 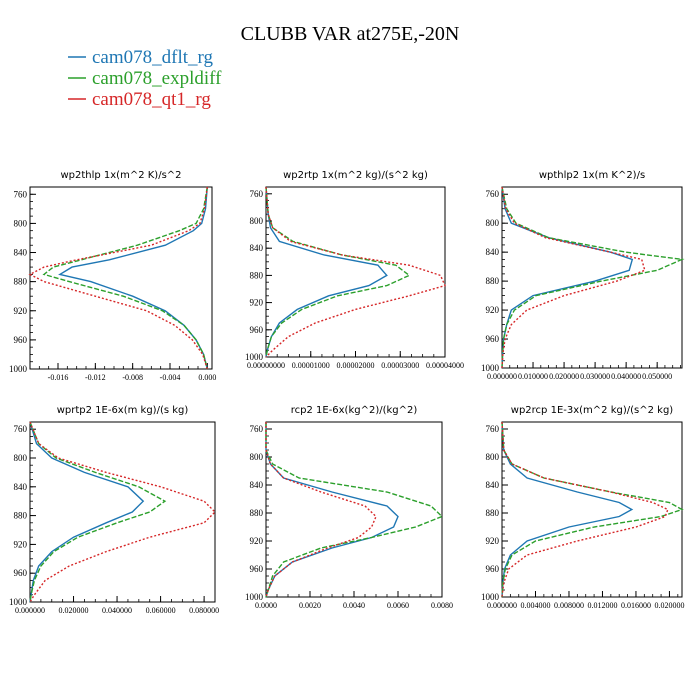 I want to click on x-tick-label: 0.004000, so click(x=535, y=605).